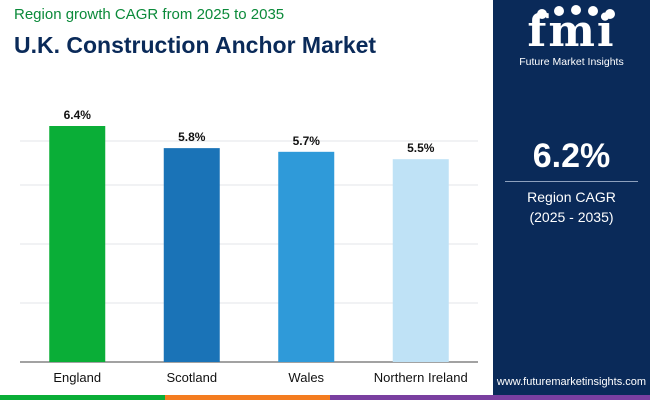 This screenshot has height=400, width=650. I want to click on fmi-logo: fmi Future Market Insights, so click(571, 40).